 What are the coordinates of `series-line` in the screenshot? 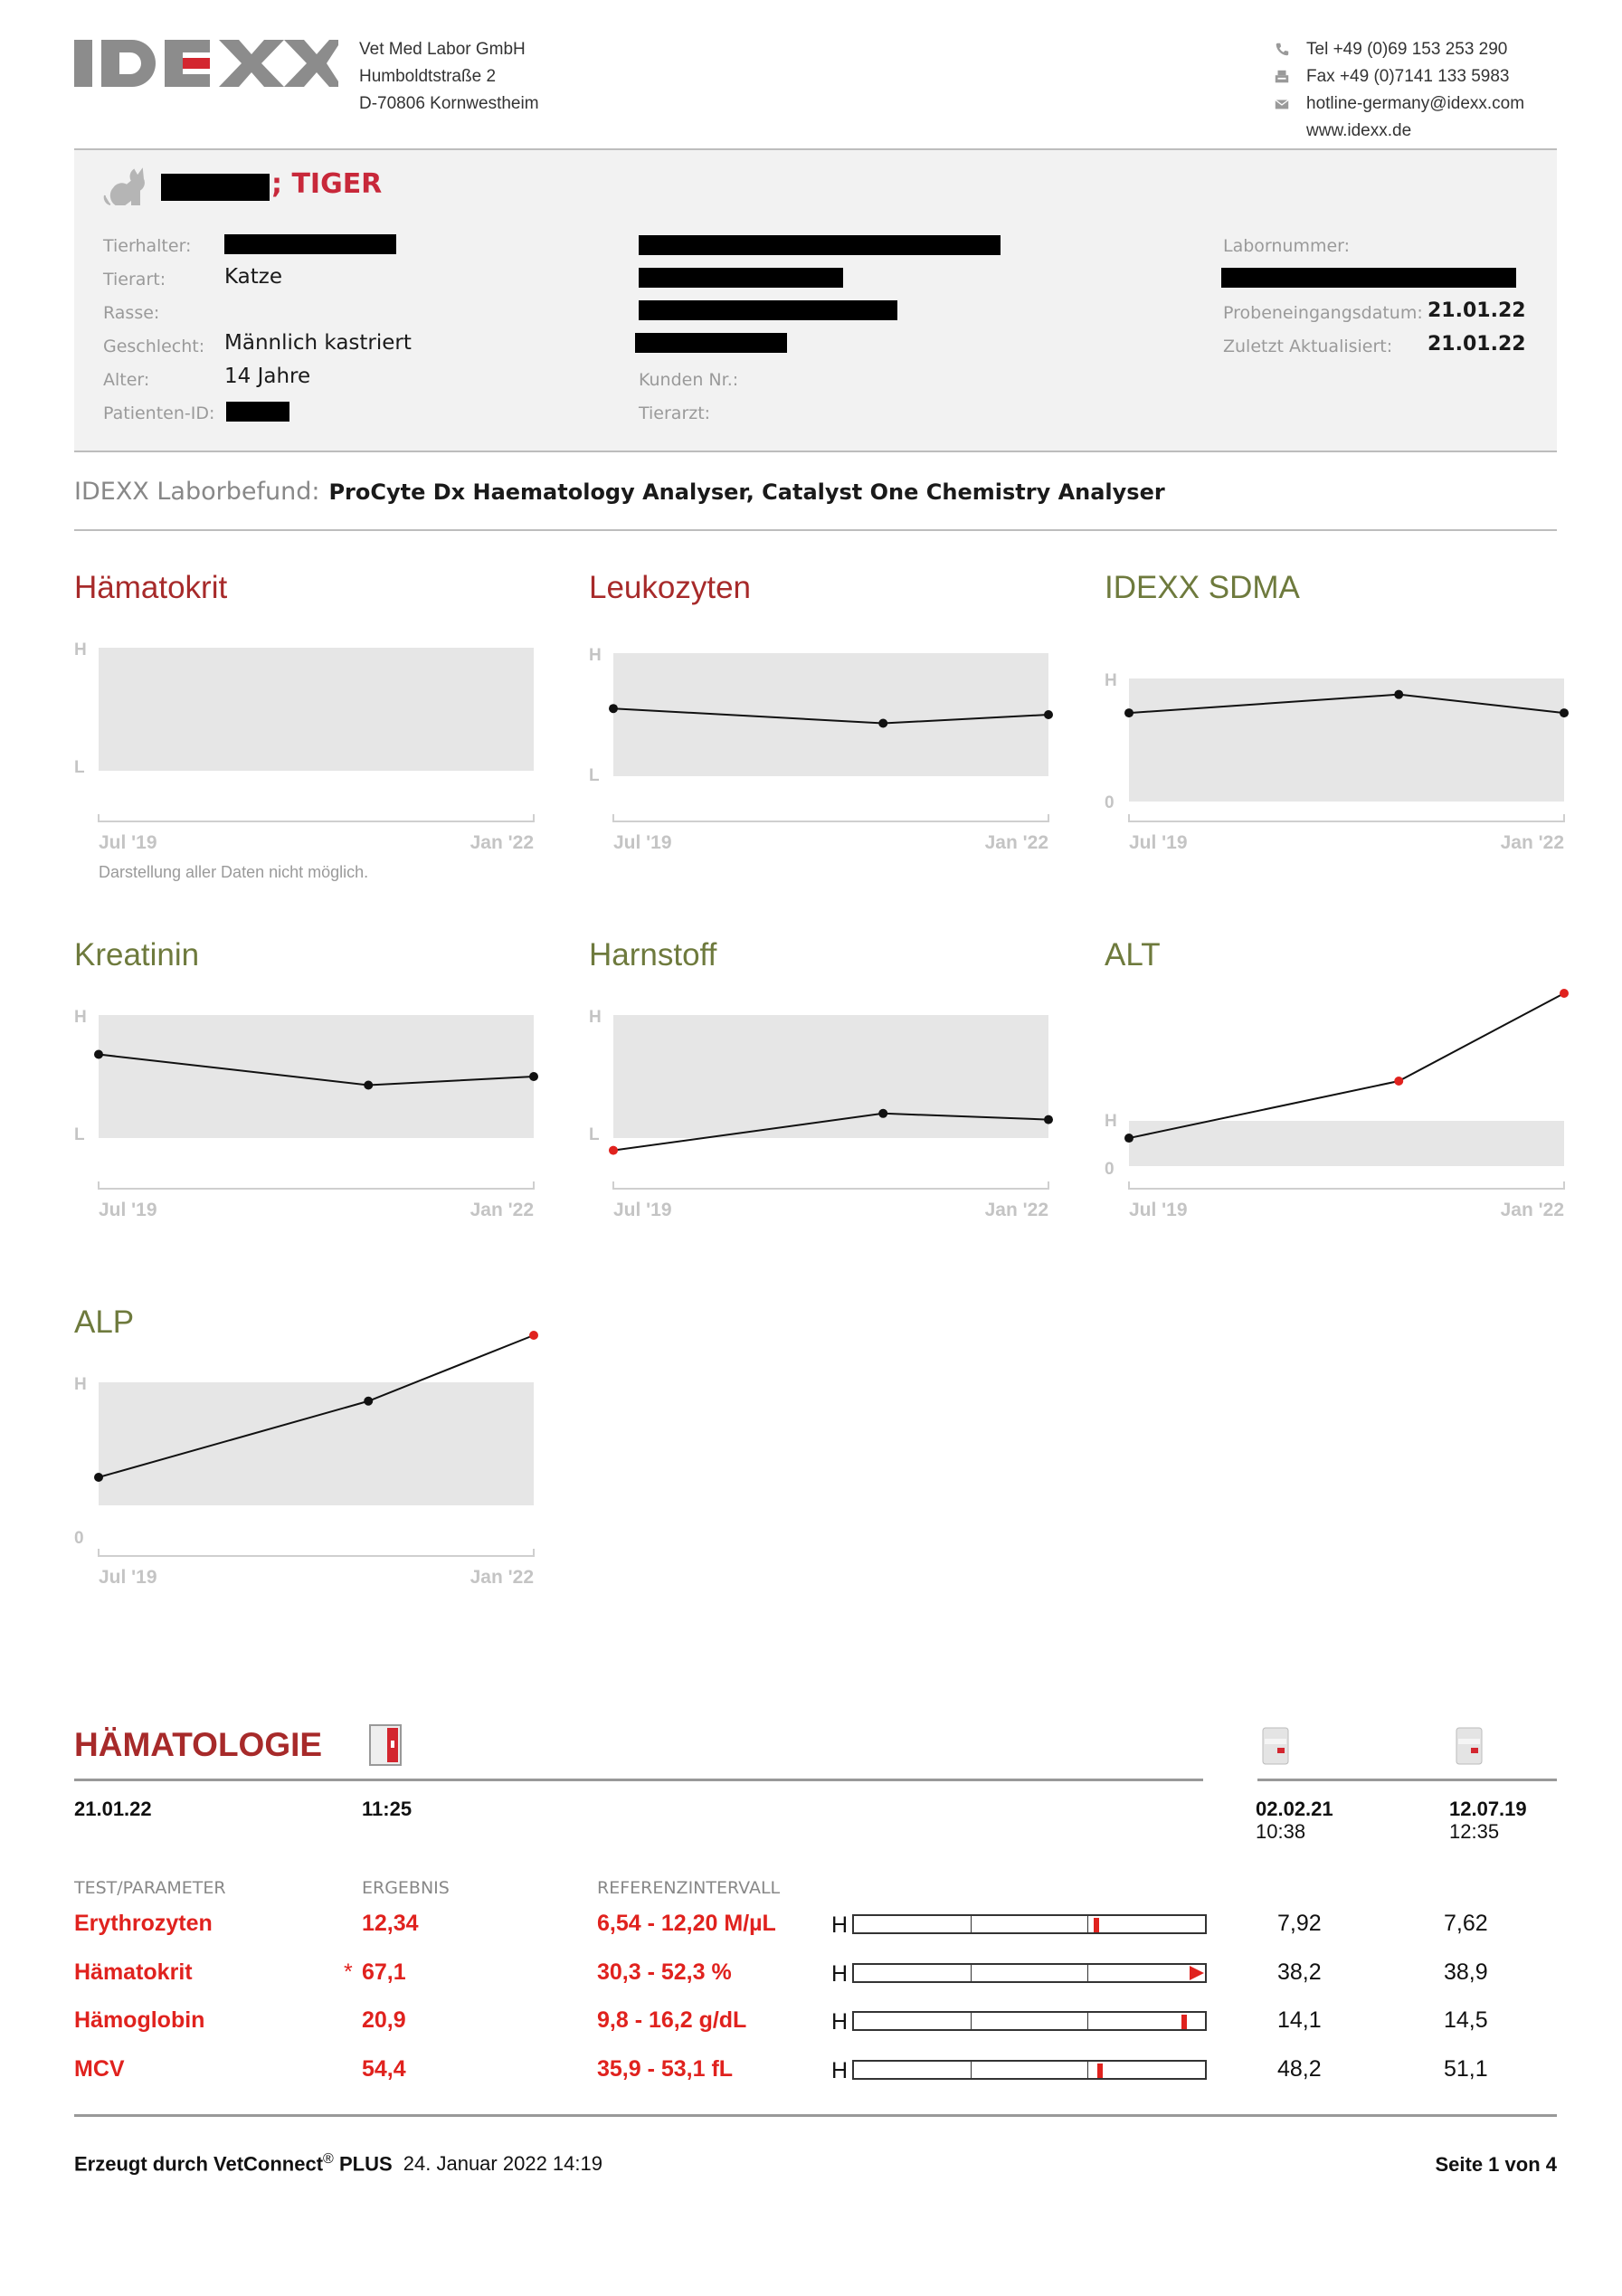 It's located at (1346, 1066).